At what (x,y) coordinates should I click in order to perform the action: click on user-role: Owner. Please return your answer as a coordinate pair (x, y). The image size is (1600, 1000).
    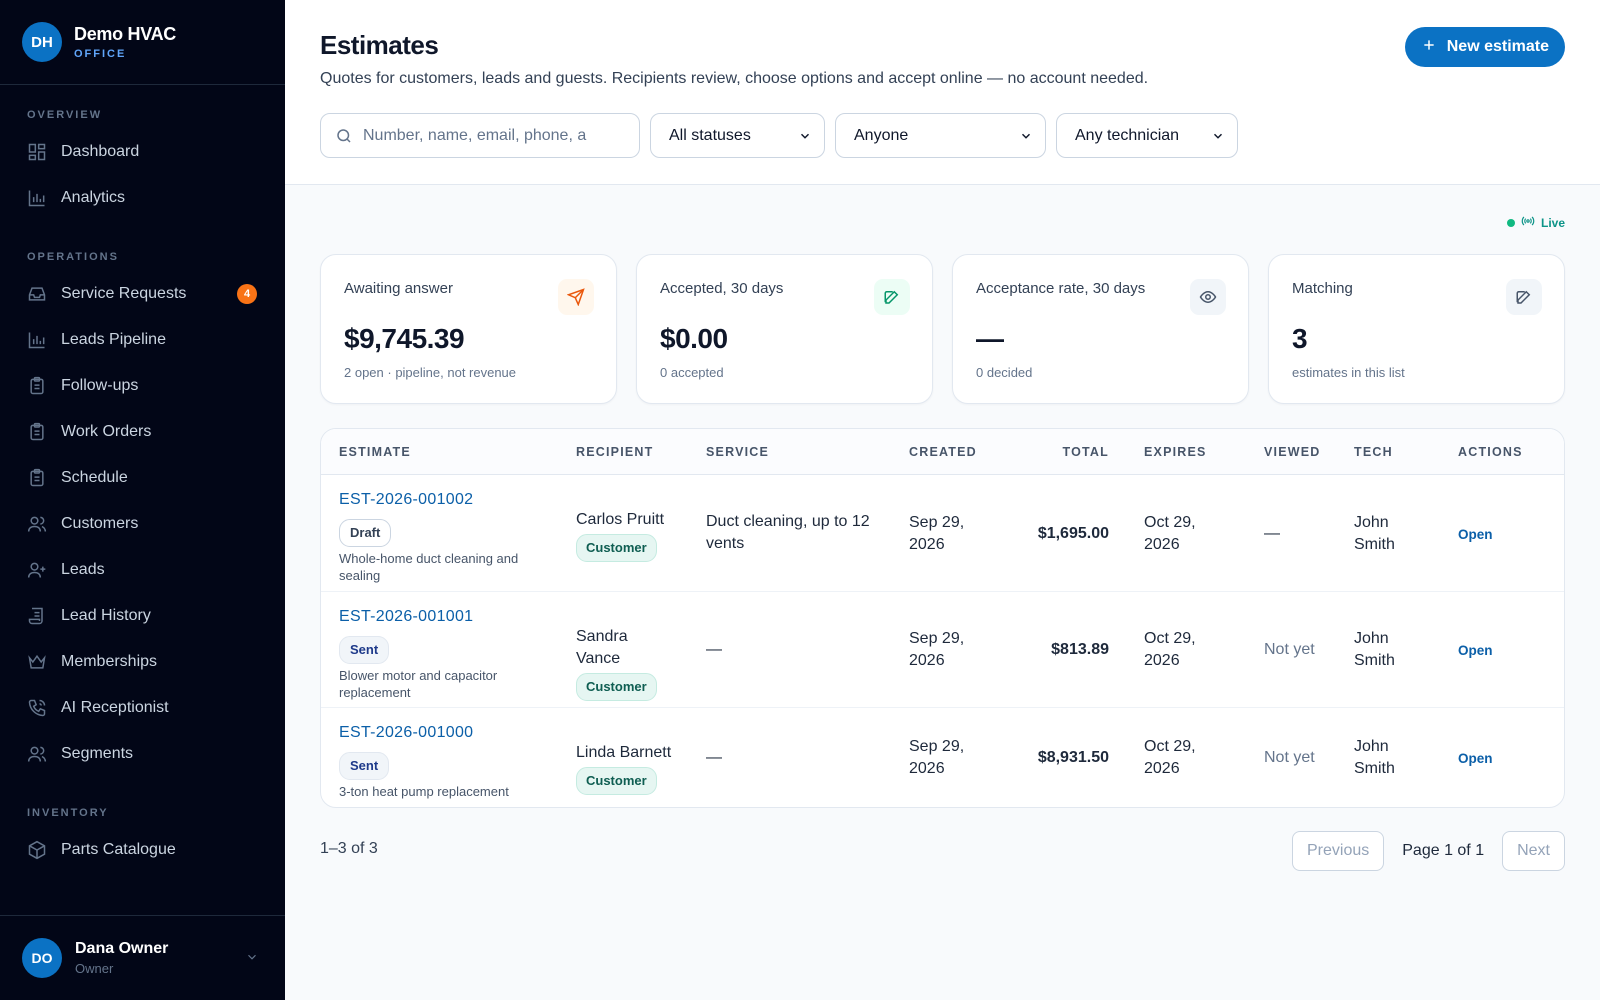
    Looking at the image, I should click on (94, 968).